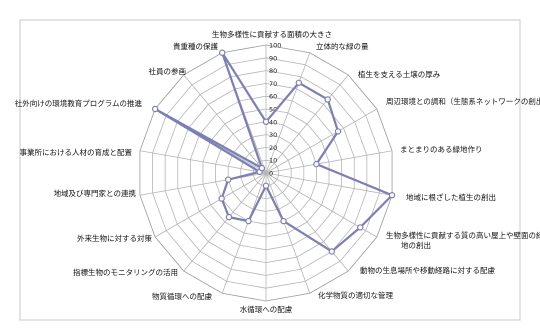 The image size is (540, 330). I want to click on tick-label: 20, so click(273, 148).